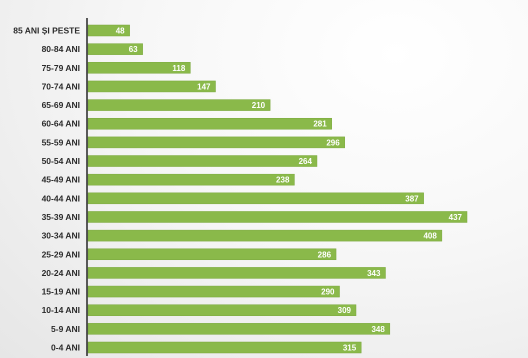 This screenshot has width=528, height=358. What do you see at coordinates (61, 180) in the screenshot?
I see `category-label: 45-49 ANI` at bounding box center [61, 180].